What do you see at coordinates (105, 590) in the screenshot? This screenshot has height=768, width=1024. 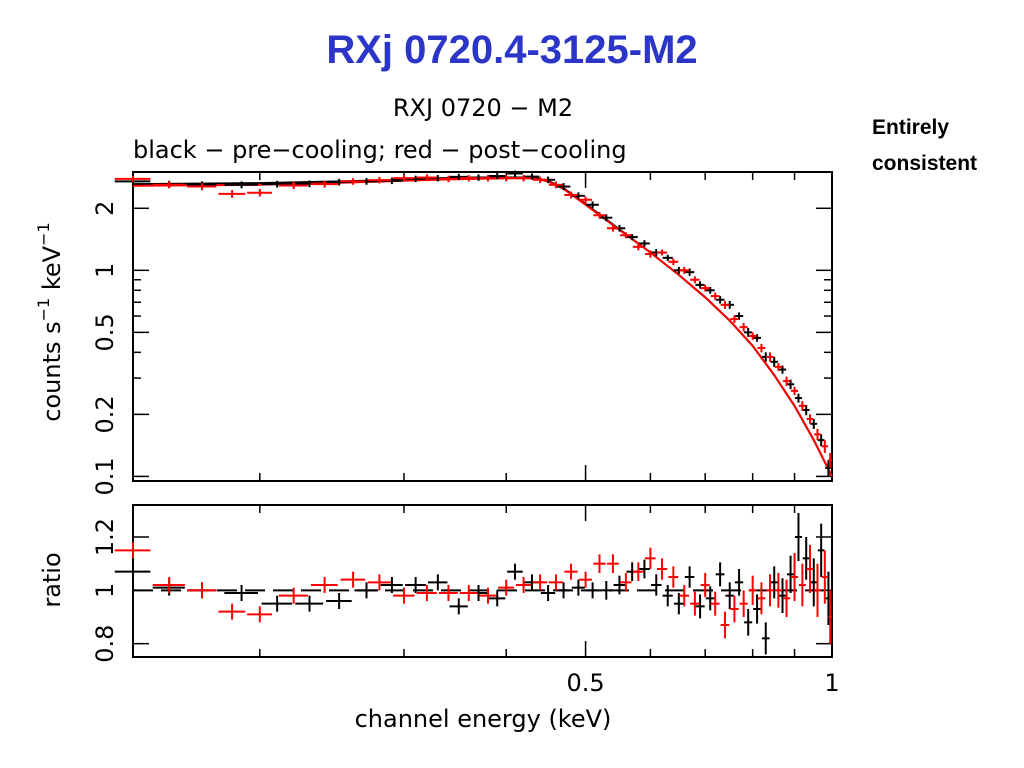 I see `ratio-y-tick-label: 1` at bounding box center [105, 590].